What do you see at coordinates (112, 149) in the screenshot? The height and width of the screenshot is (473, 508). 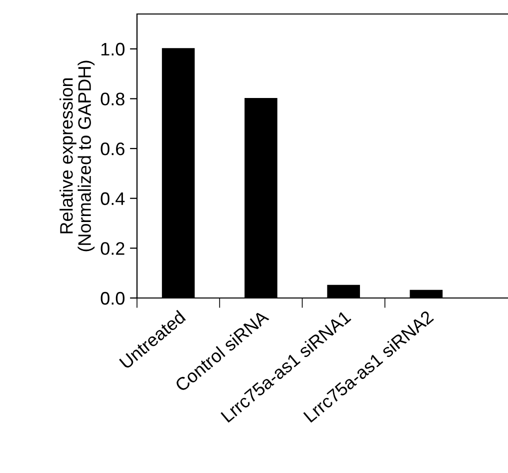 I see `y-tick-label: 0.6` at bounding box center [112, 149].